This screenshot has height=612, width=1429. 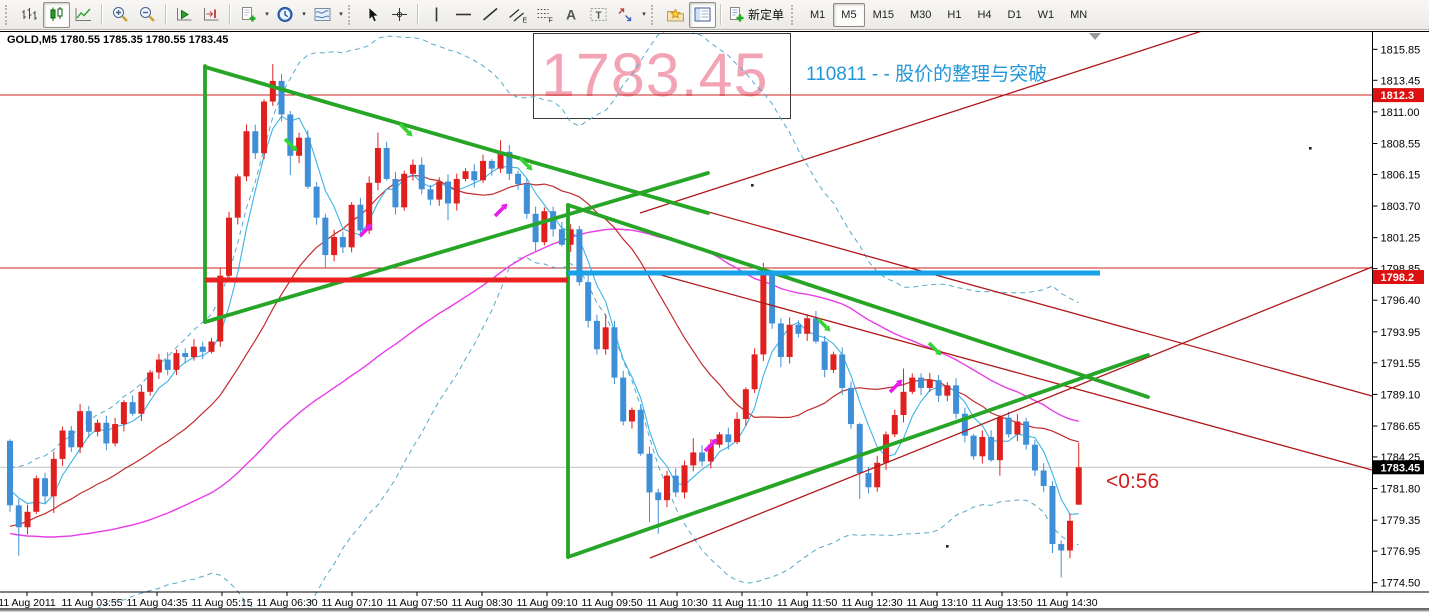 What do you see at coordinates (28, 603) in the screenshot?
I see `svg-text: 11 Aug 2011` at bounding box center [28, 603].